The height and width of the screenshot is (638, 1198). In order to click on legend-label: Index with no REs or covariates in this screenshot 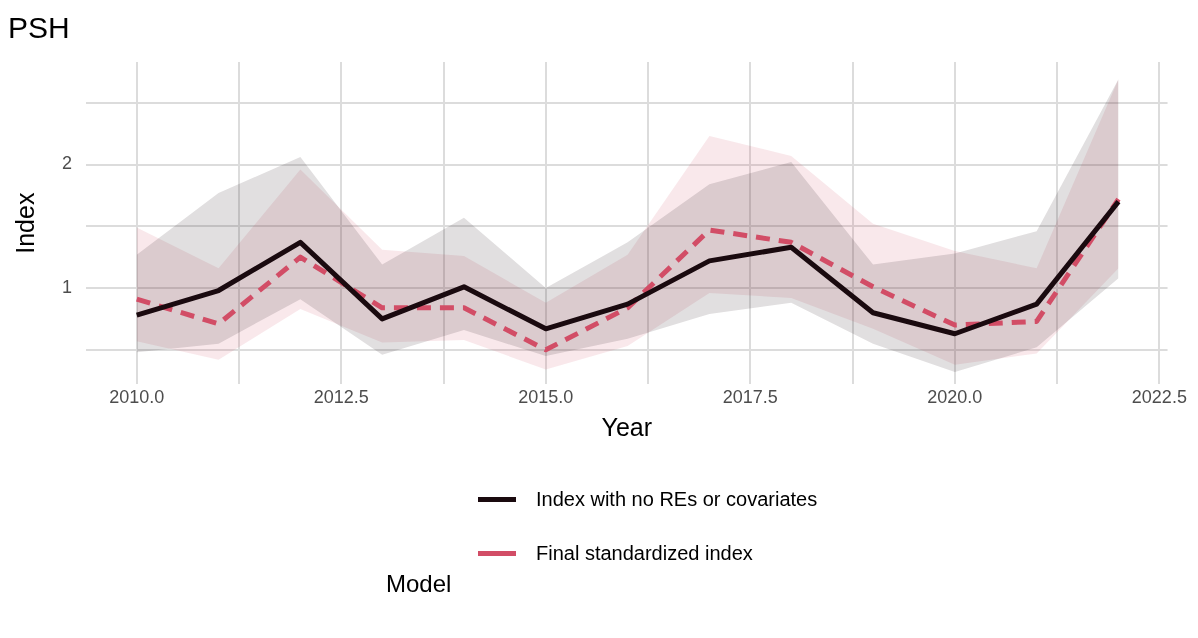, I will do `click(677, 499)`.